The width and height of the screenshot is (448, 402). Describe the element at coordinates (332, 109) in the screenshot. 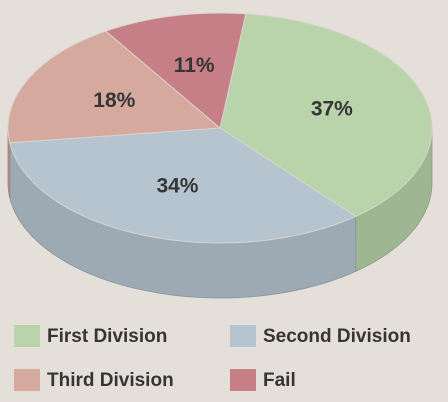

I see `slice-label: 37%` at that location.